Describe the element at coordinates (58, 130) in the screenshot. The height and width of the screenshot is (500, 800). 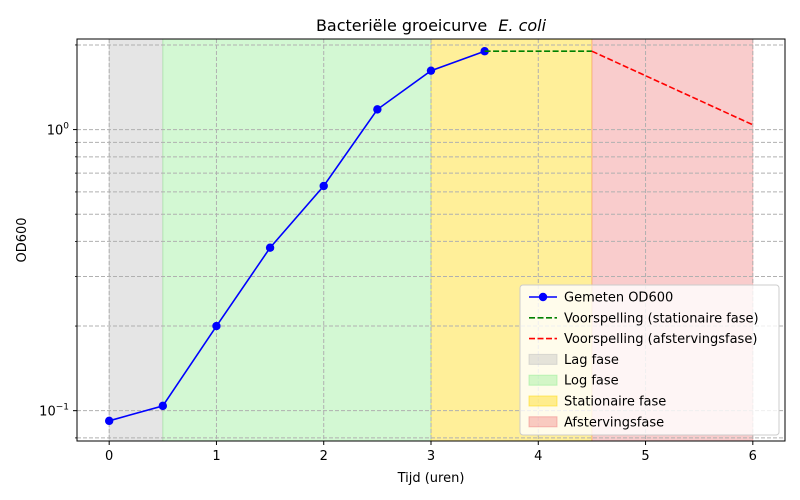
I see `y-tick-label-1: 10⁰` at that location.